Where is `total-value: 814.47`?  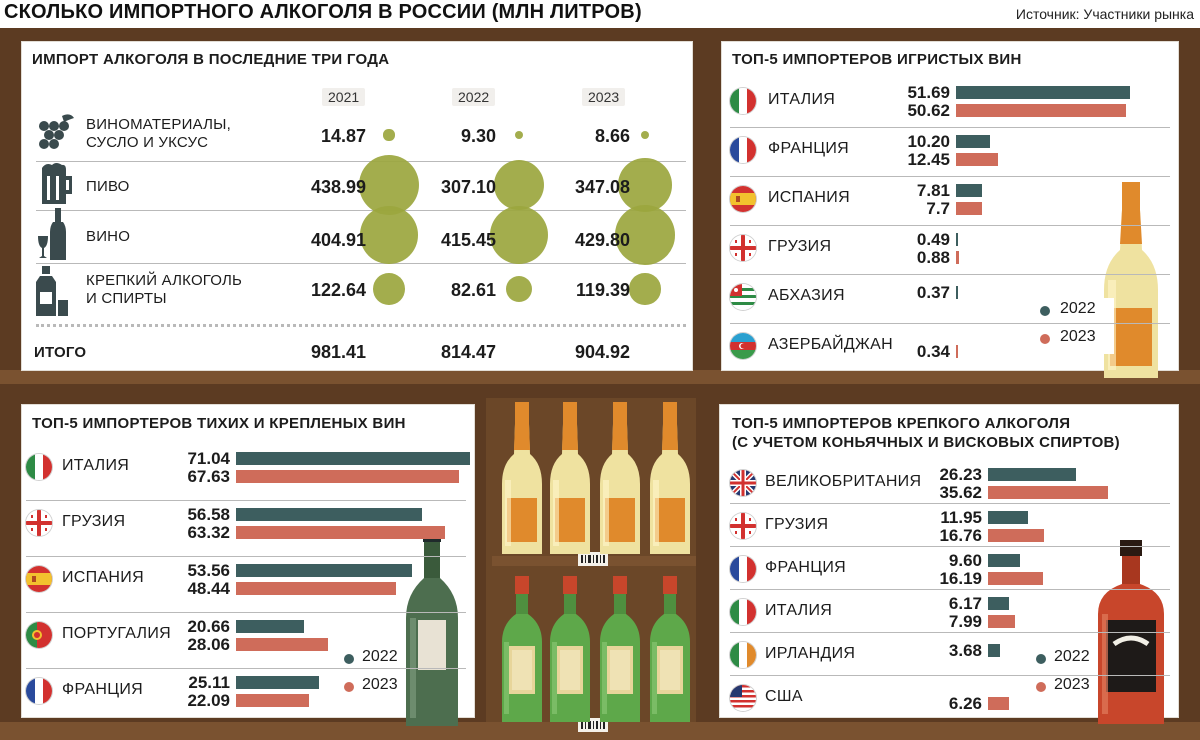 total-value: 814.47 is located at coordinates (468, 352).